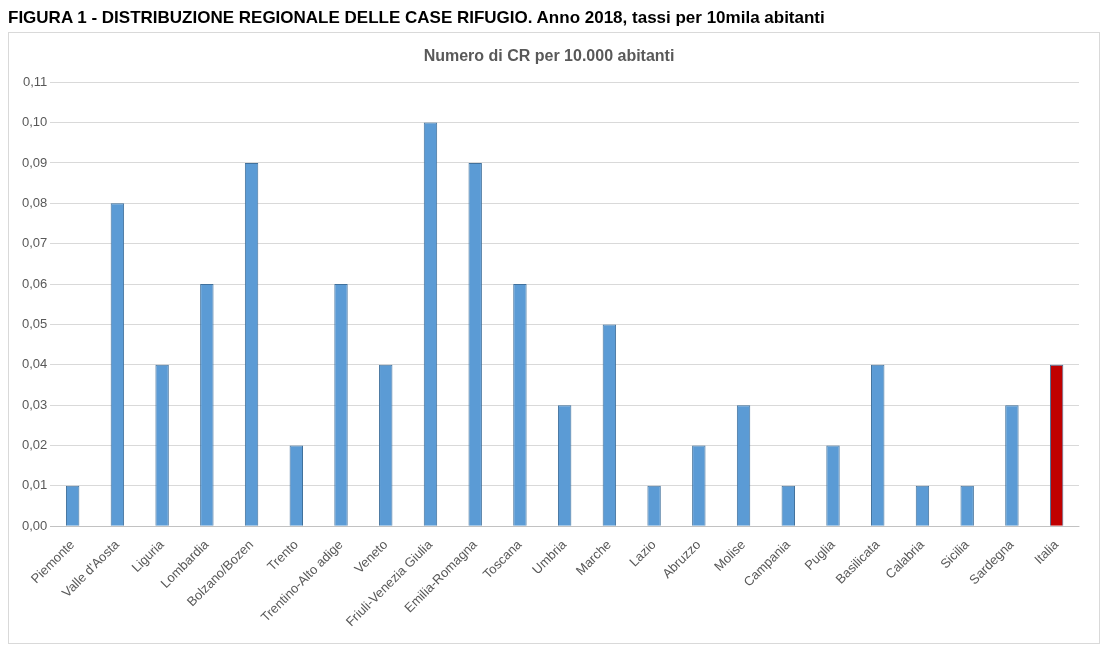  What do you see at coordinates (1046, 551) in the screenshot?
I see `x-tick-label: Italia` at bounding box center [1046, 551].